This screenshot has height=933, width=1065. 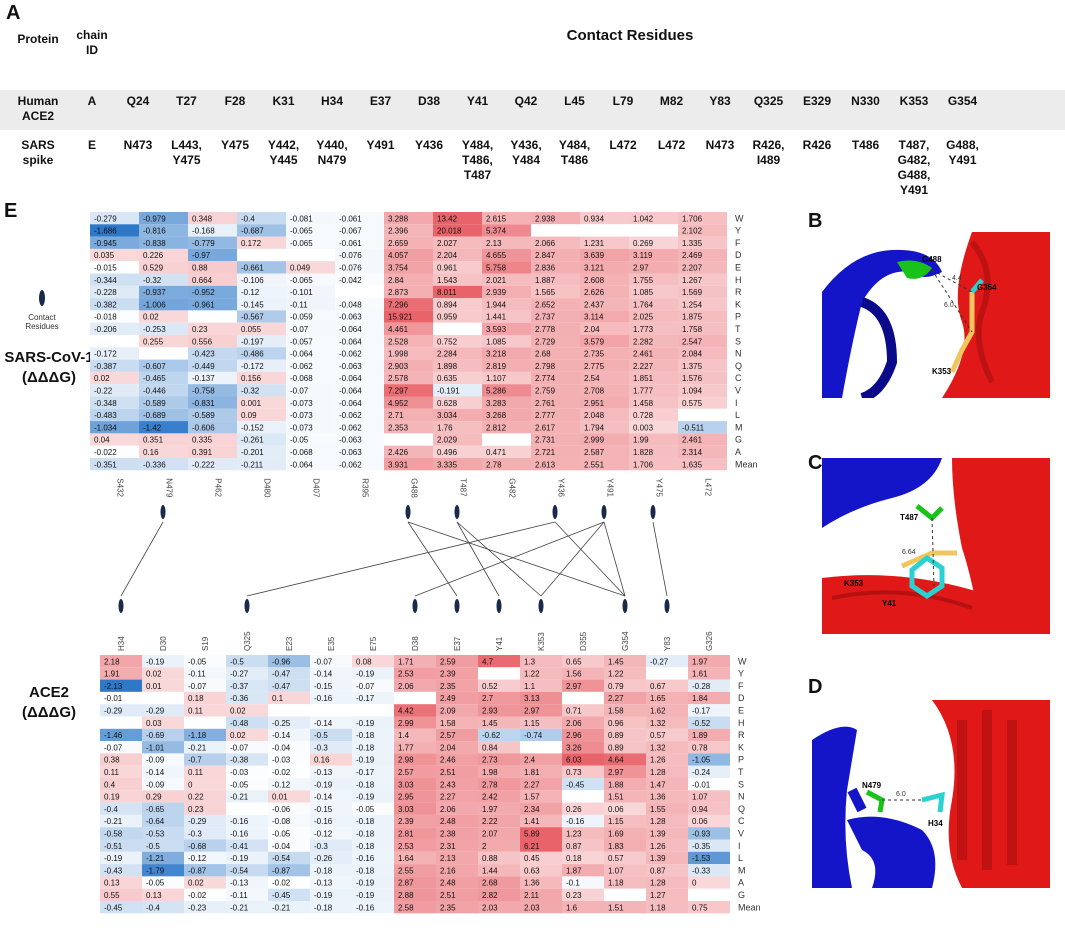 I want to click on heatmap-cell-value: 0.471, so click(x=496, y=452).